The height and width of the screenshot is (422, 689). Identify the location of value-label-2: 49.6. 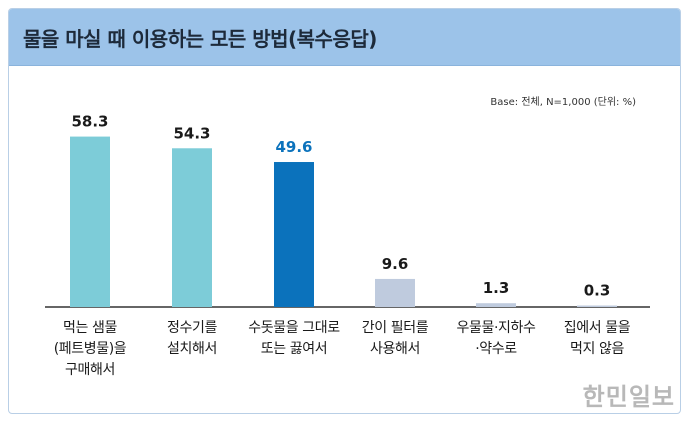
(293, 147).